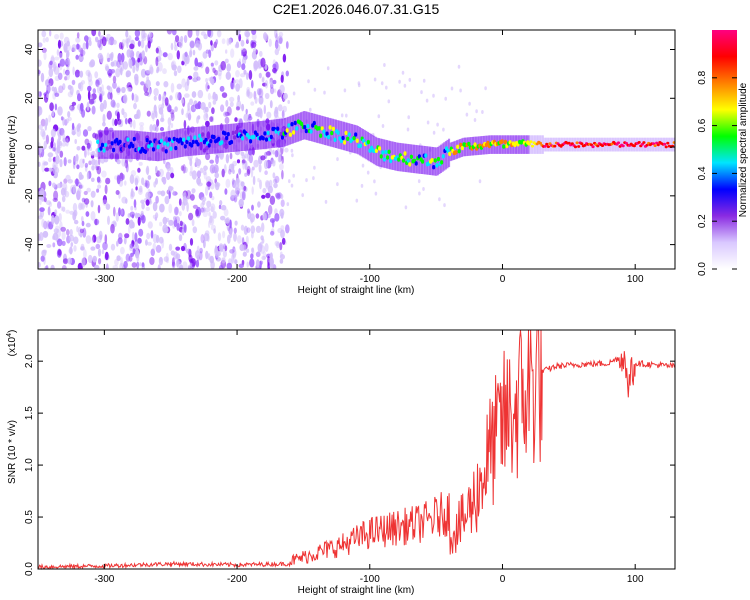  Describe the element at coordinates (503, 279) in the screenshot. I see `spectrogram-x-tick-label: 0` at that location.